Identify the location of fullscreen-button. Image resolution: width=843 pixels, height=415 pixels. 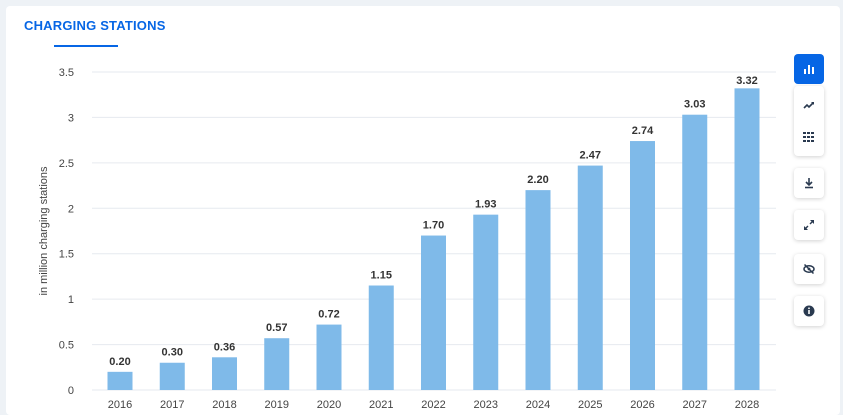
(809, 225).